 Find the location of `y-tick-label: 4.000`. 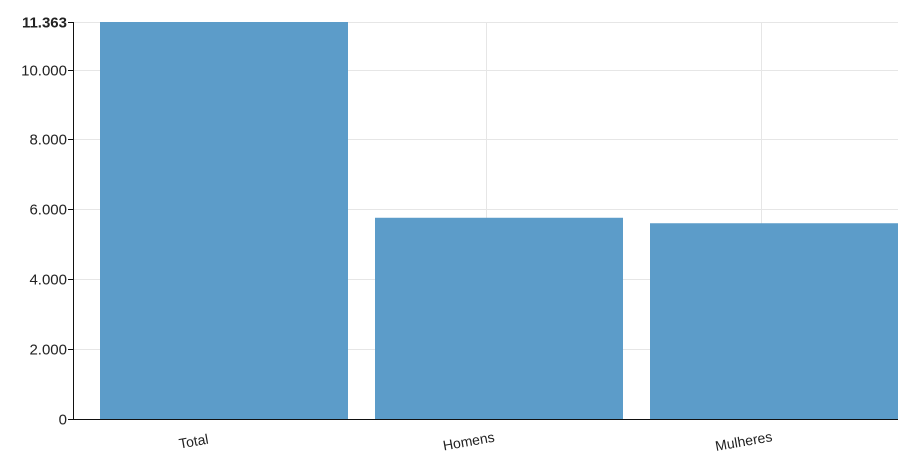

y-tick-label: 4.000 is located at coordinates (48, 280).